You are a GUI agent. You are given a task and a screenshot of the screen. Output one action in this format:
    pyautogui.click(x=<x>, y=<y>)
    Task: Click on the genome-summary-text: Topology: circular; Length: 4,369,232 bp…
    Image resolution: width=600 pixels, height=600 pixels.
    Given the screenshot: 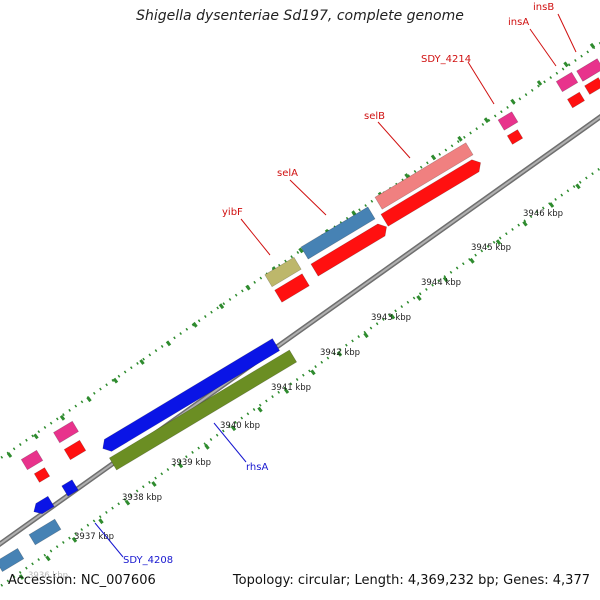 What is the action you would take?
    pyautogui.click(x=411, y=580)
    